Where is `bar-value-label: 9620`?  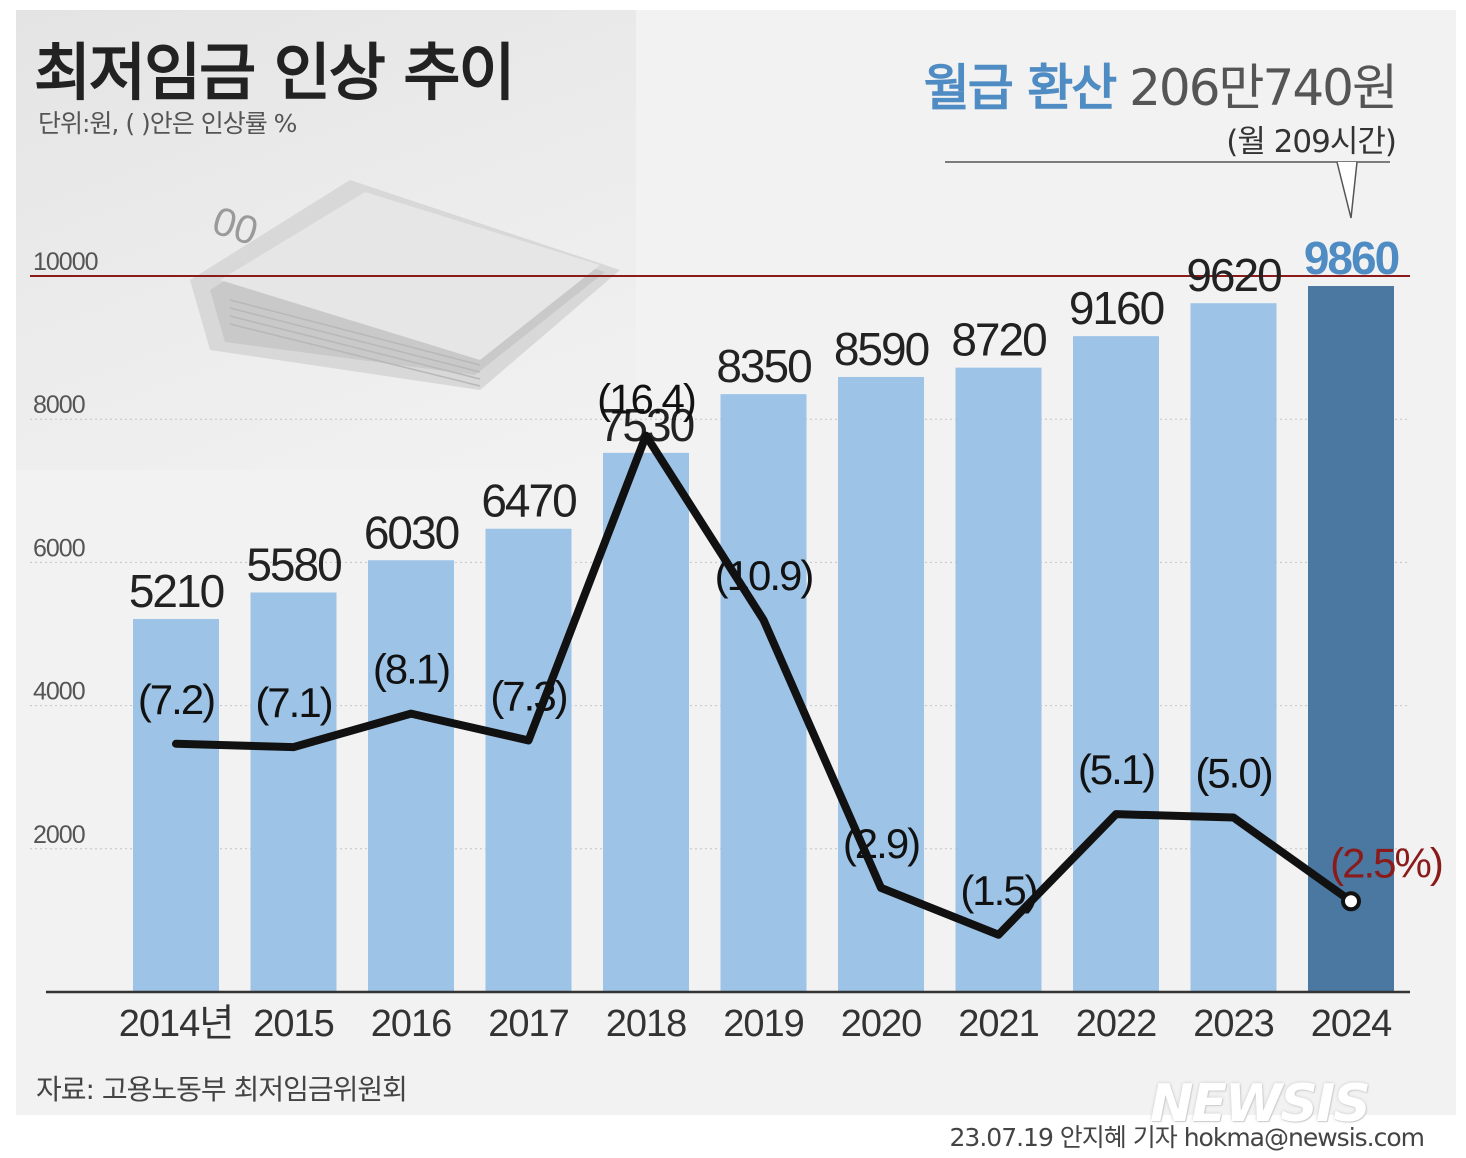 bar-value-label: 9620 is located at coordinates (1233, 275).